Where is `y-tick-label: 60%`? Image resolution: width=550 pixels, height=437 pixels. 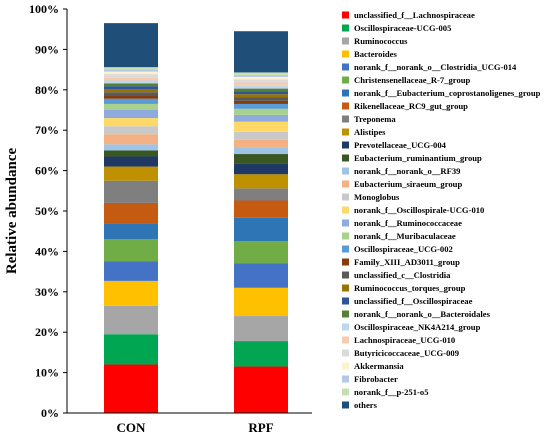
y-tick-label: 60% is located at coordinates (47, 171).